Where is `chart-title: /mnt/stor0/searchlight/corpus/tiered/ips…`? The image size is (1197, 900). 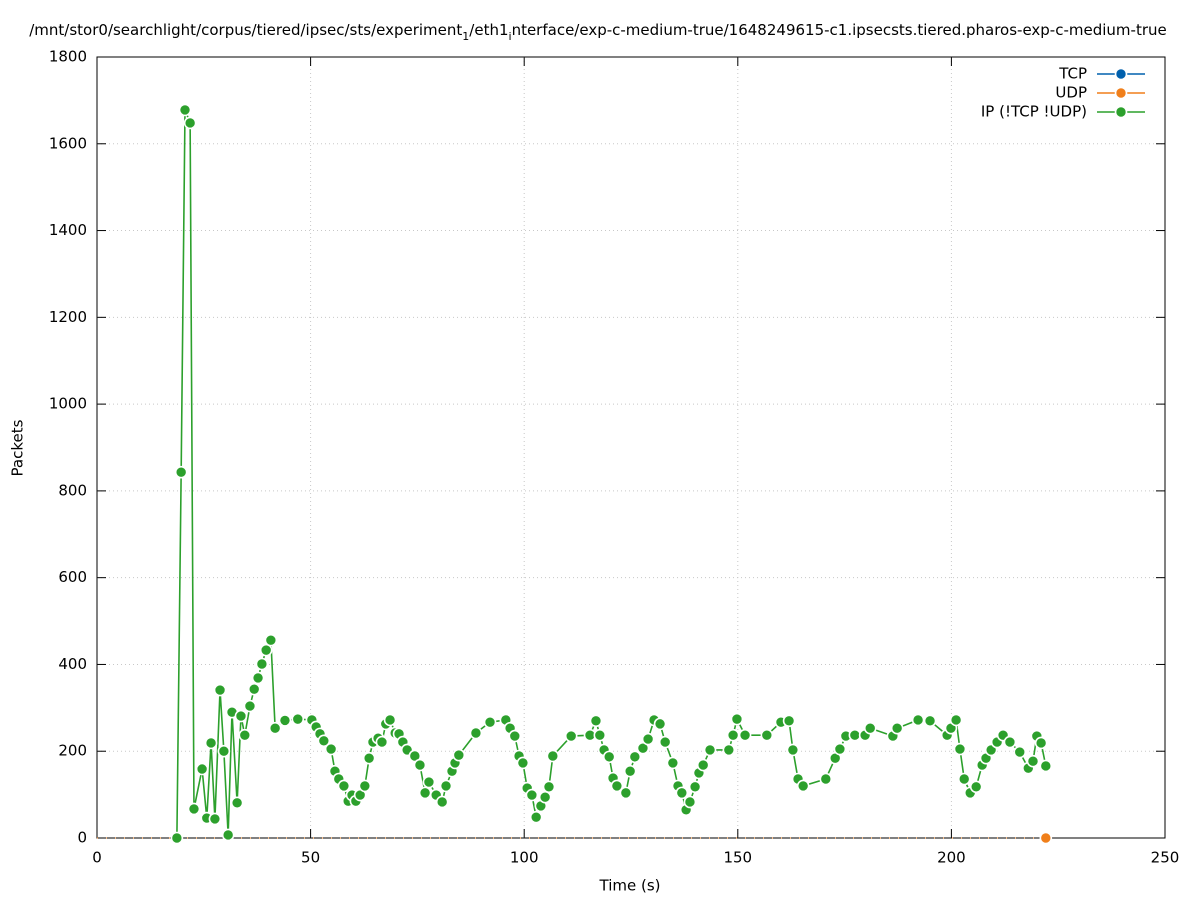 chart-title: /mnt/stor0/searchlight/corpus/tiered/ips… is located at coordinates (597, 32).